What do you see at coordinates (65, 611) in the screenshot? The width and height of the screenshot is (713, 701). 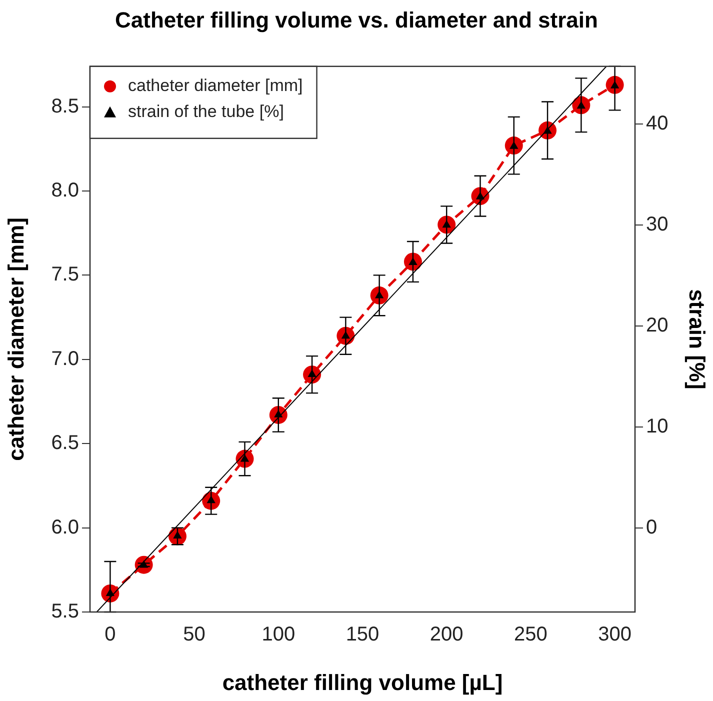 I see `y-tick-label: 5.5` at bounding box center [65, 611].